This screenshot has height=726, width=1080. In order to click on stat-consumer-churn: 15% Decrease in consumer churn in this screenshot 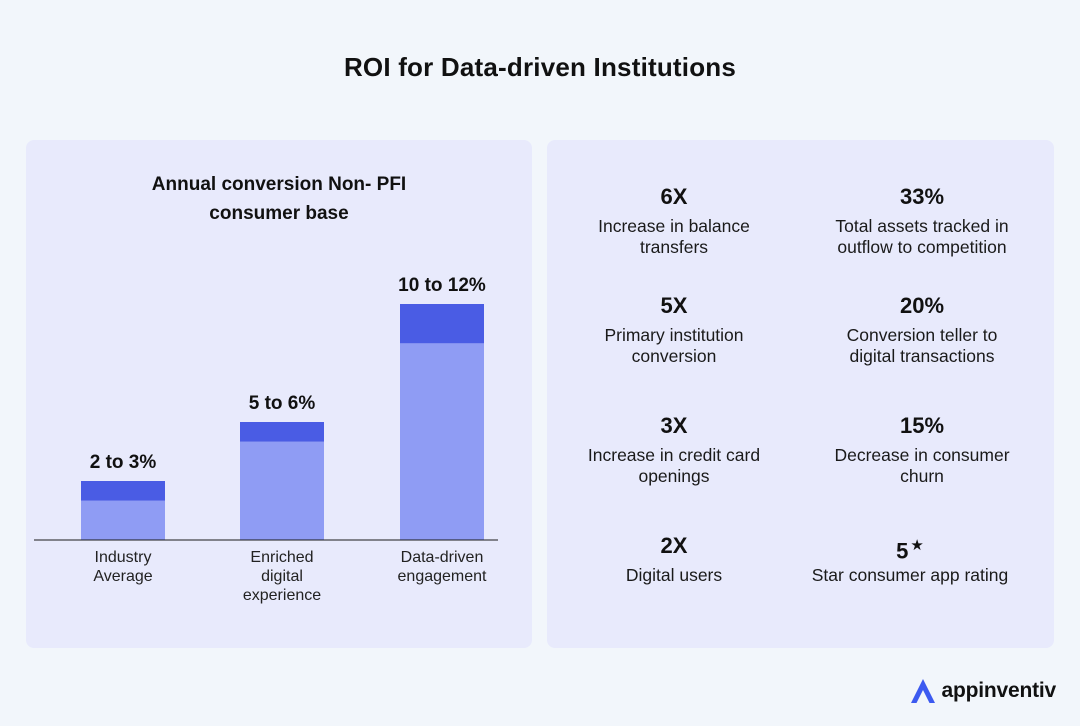, I will do `click(922, 450)`.